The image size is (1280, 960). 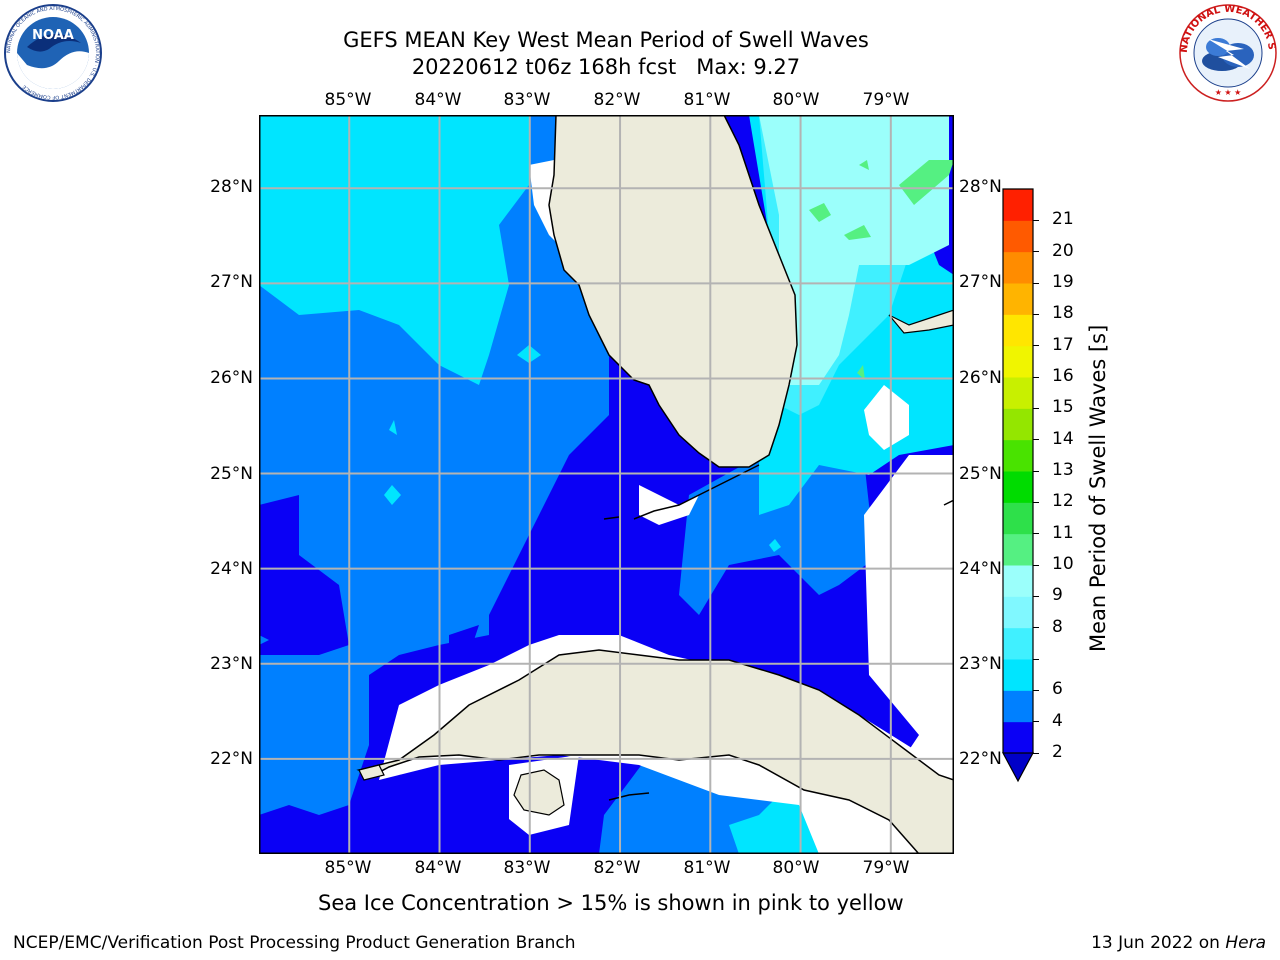 I want to click on lat-label-left-5: 23°N, so click(x=231, y=664).